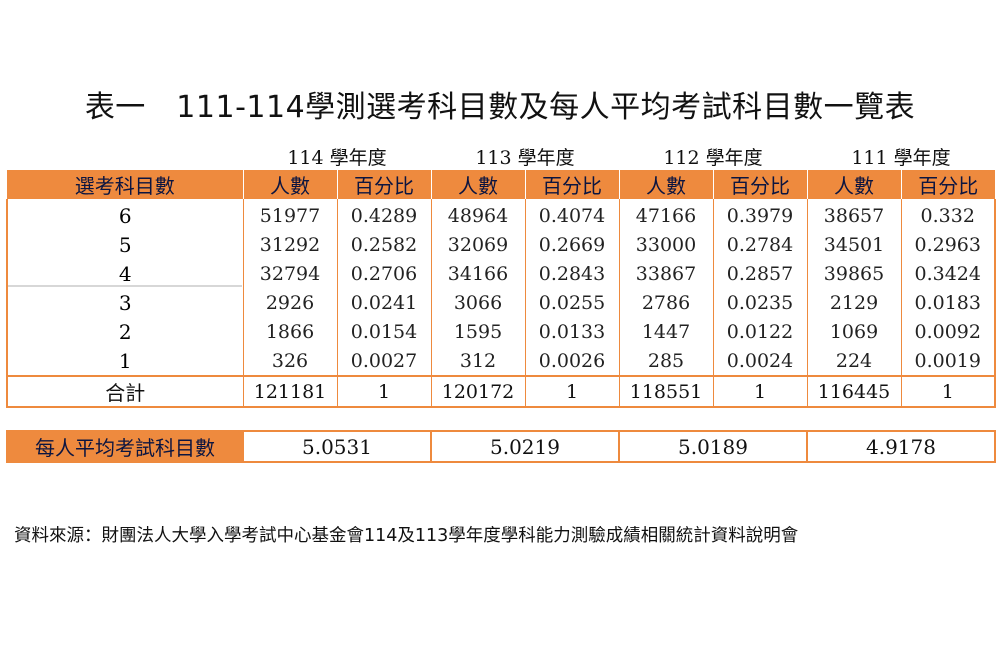 This screenshot has width=1000, height=667. Describe the element at coordinates (853, 391) in the screenshot. I see `total-count-cell: 116445` at that location.